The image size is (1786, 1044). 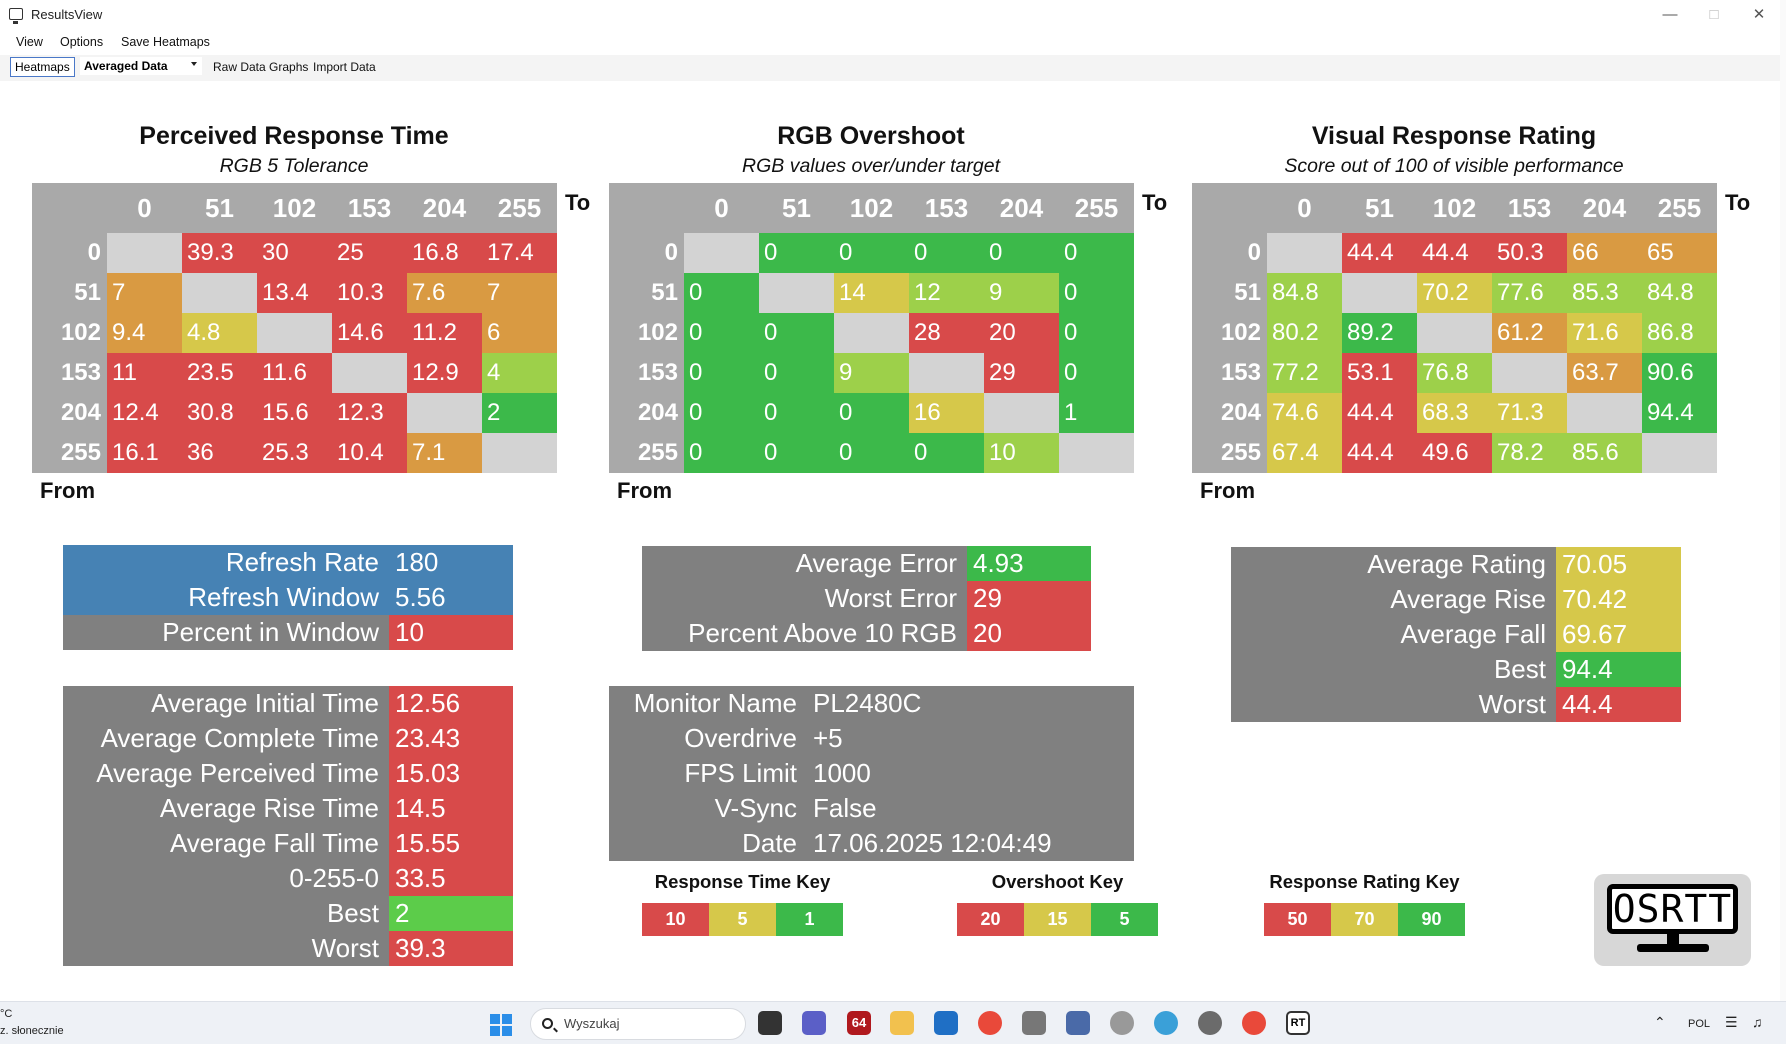 What do you see at coordinates (1029, 633) in the screenshot?
I see `overshoot-stat-value: 20` at bounding box center [1029, 633].